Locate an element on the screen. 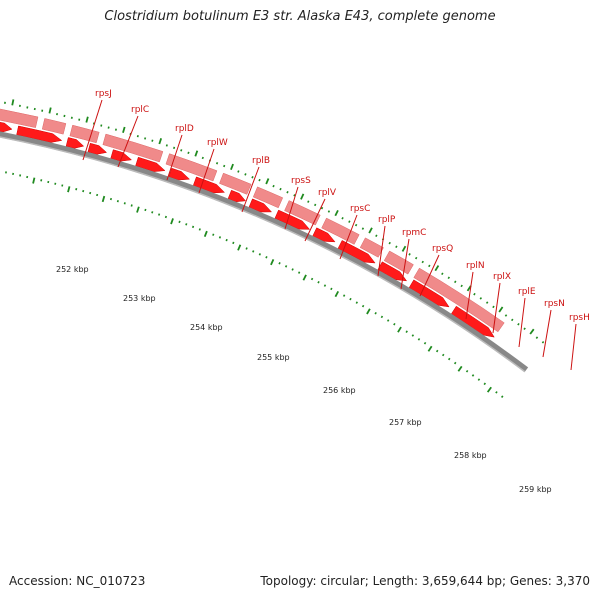 The image size is (600, 600). gene-label-rpsH: rpsH is located at coordinates (579, 318).